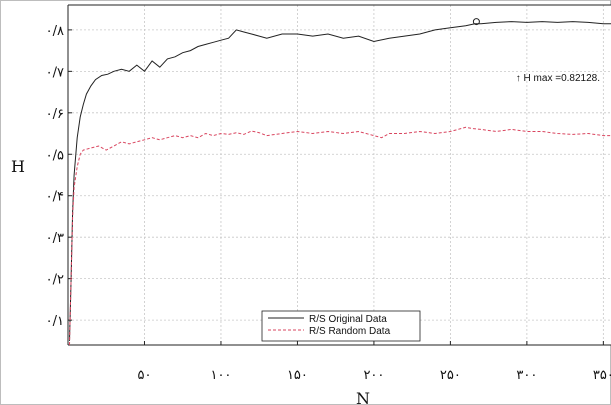  Describe the element at coordinates (450, 375) in the screenshot. I see `x-tick-label: ۲۵۰` at that location.